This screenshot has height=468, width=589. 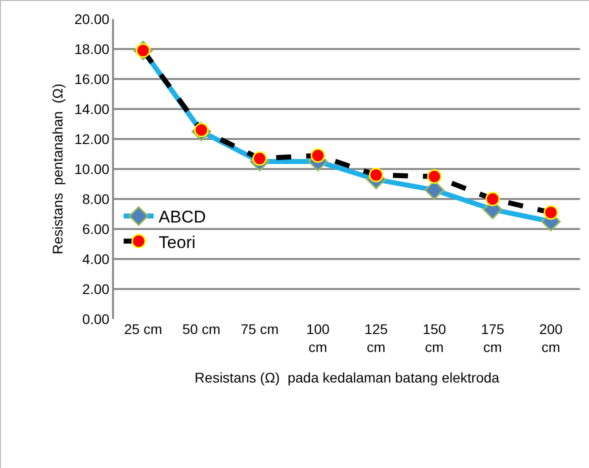 What do you see at coordinates (96, 198) in the screenshot?
I see `y-tick-label: 8.00` at bounding box center [96, 198].